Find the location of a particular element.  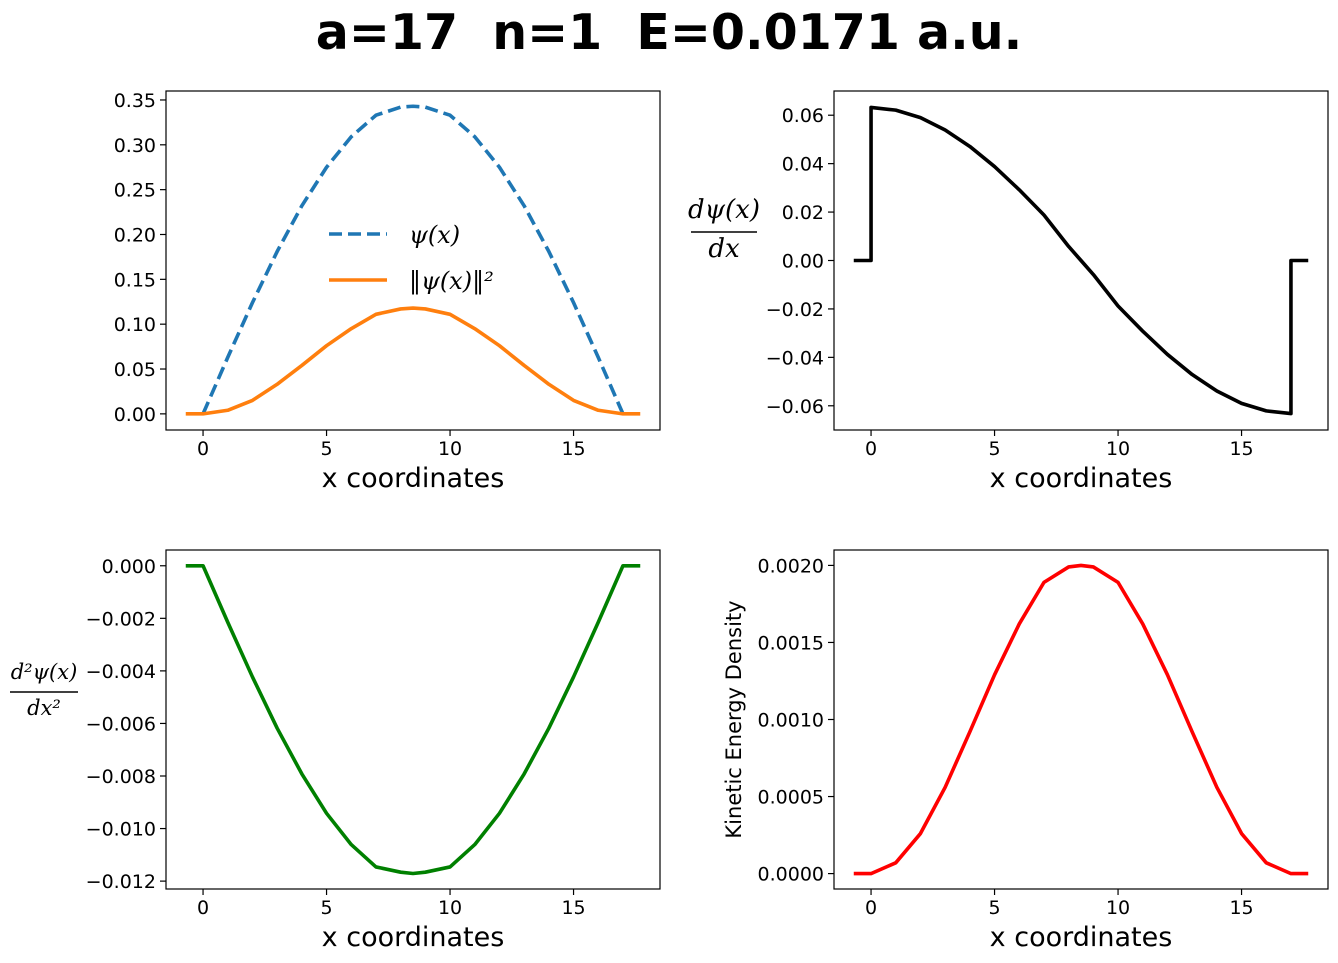

y-axis-label: Kinetic Energy Density is located at coordinates (734, 719).